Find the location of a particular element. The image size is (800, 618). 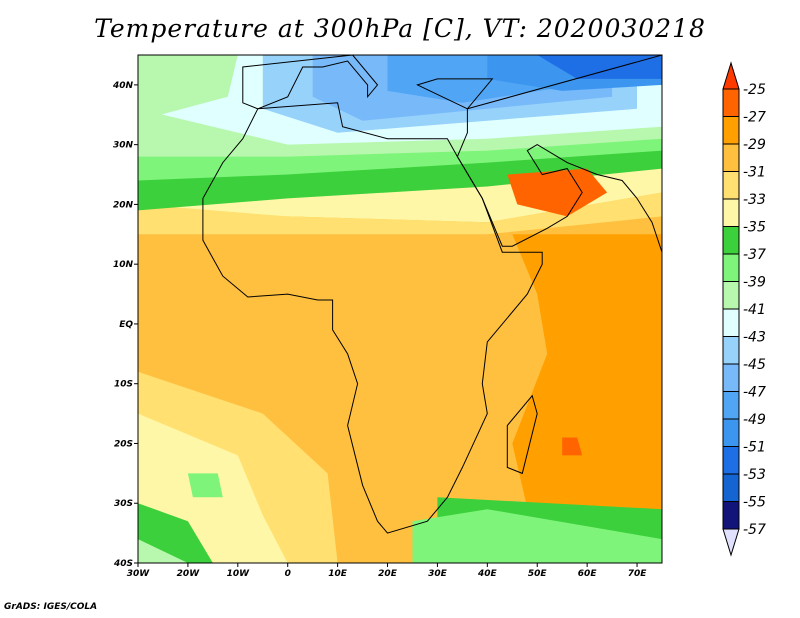

colorbar-label: -47 is located at coordinates (754, 393).